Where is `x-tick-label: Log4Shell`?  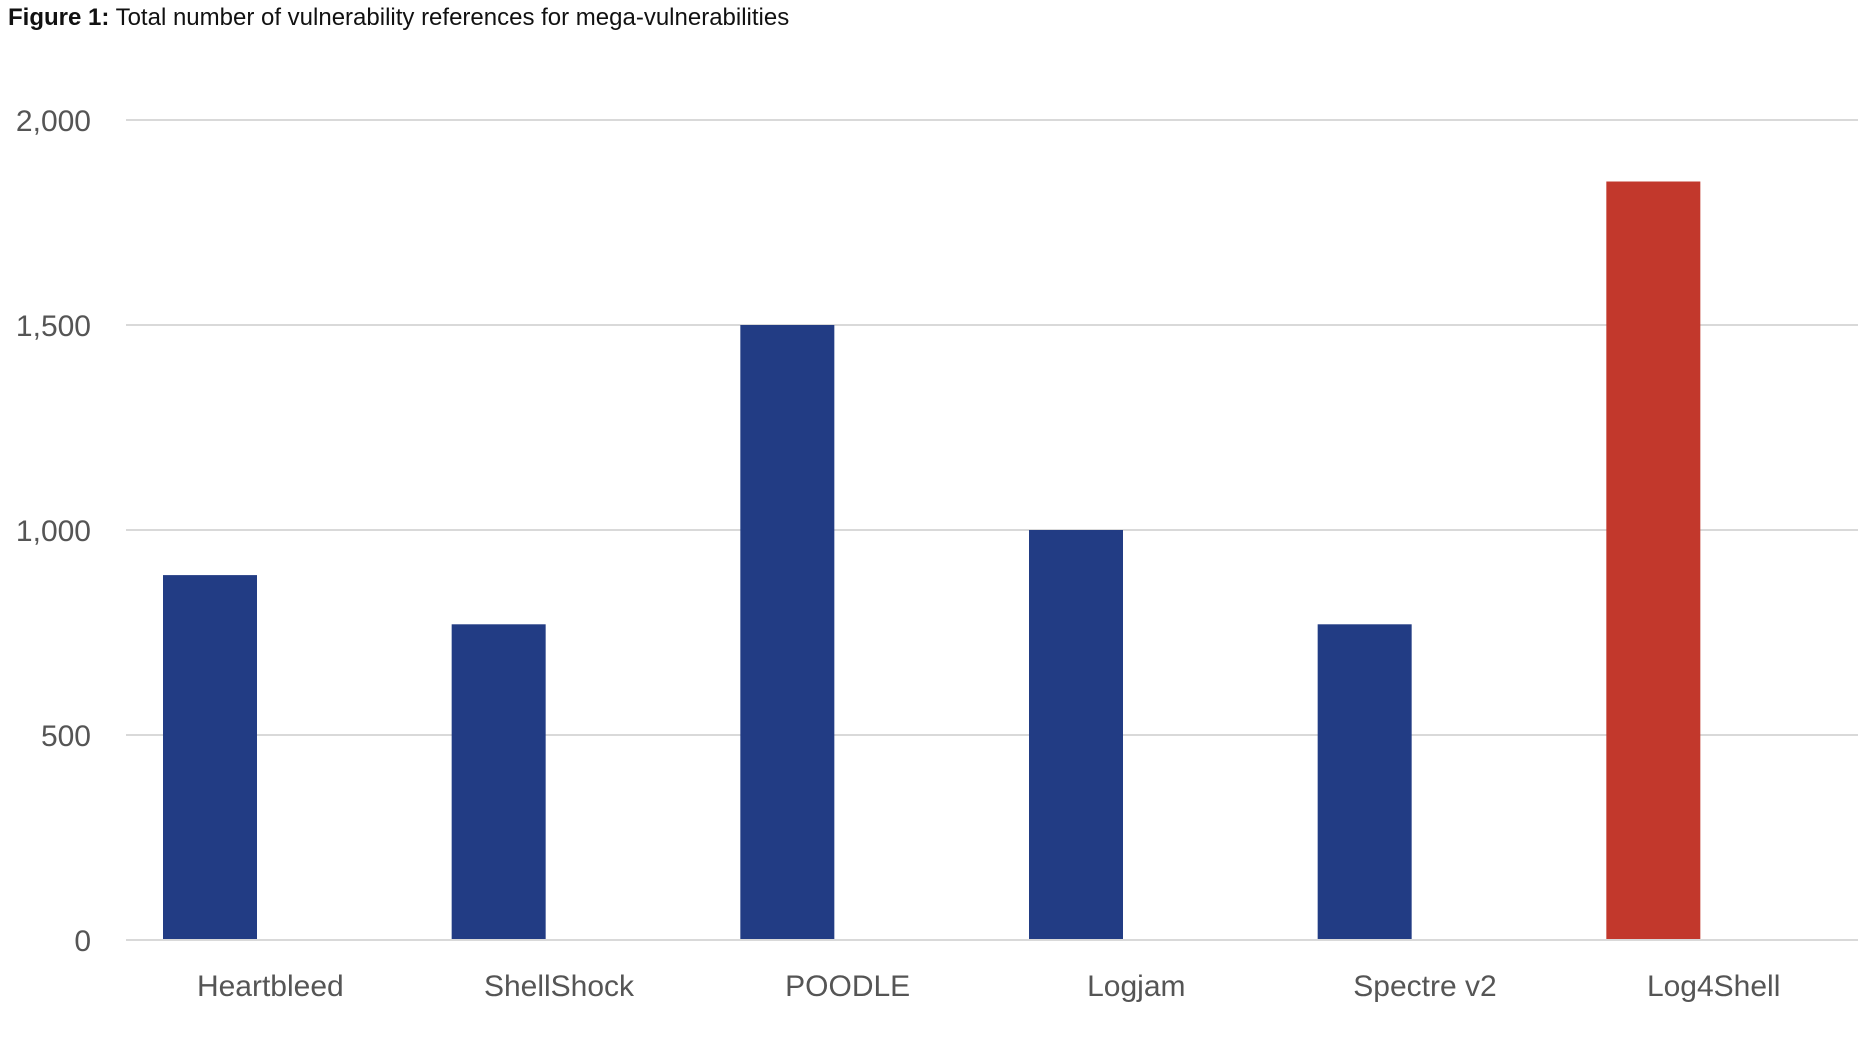
x-tick-label: Log4Shell is located at coordinates (1713, 986).